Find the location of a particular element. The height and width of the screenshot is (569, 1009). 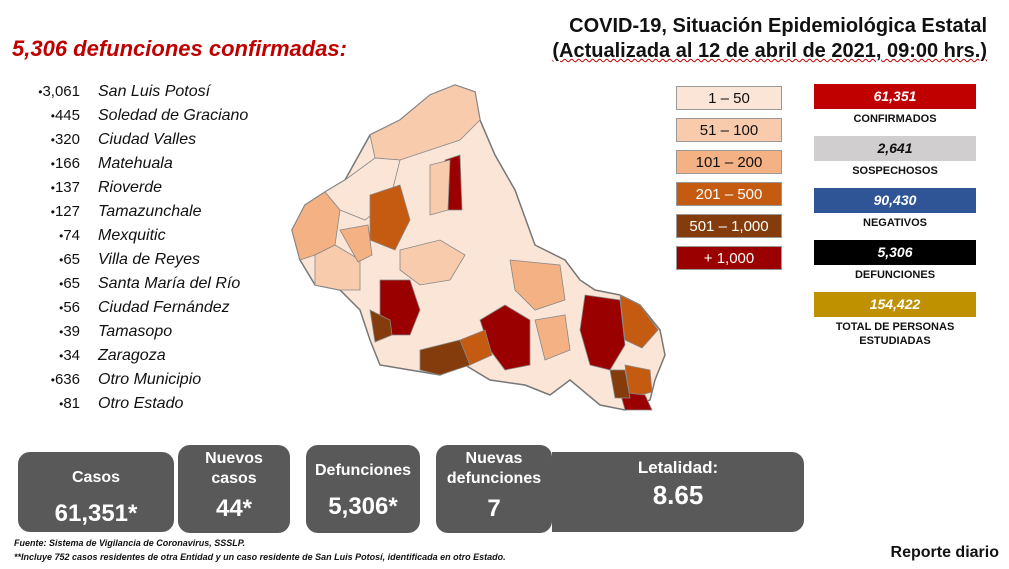

list-item: 74 Mexquitic is located at coordinates (155, 236).